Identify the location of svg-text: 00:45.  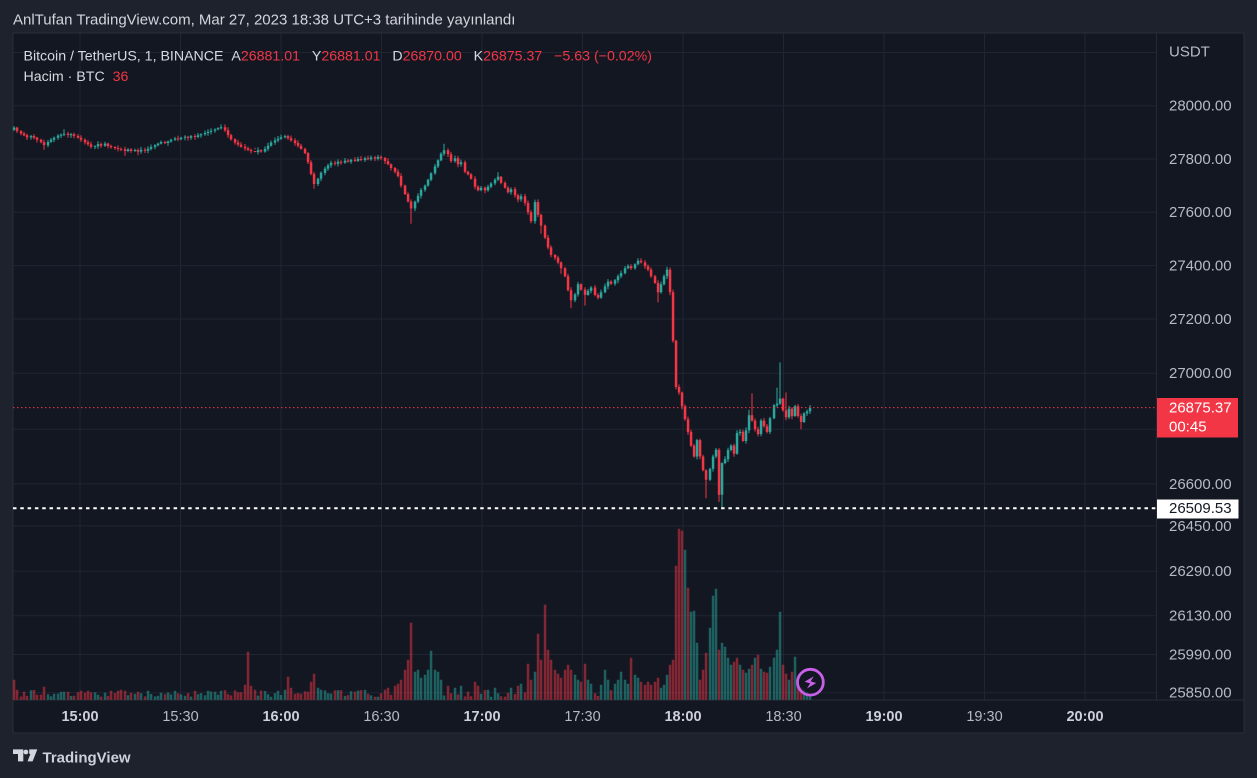
(1188, 427).